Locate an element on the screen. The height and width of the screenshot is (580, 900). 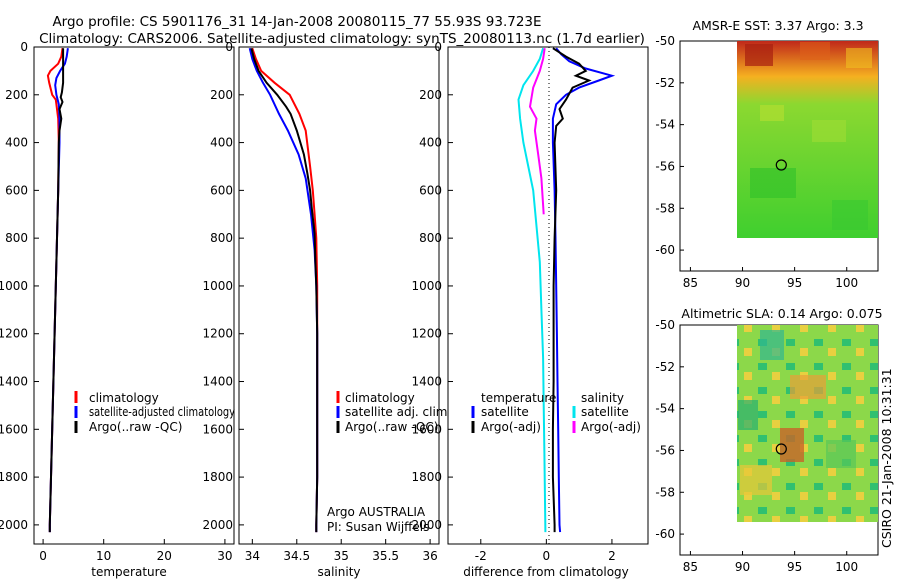
temperature-ytick-label: 1200 is located at coordinates (14, 334).